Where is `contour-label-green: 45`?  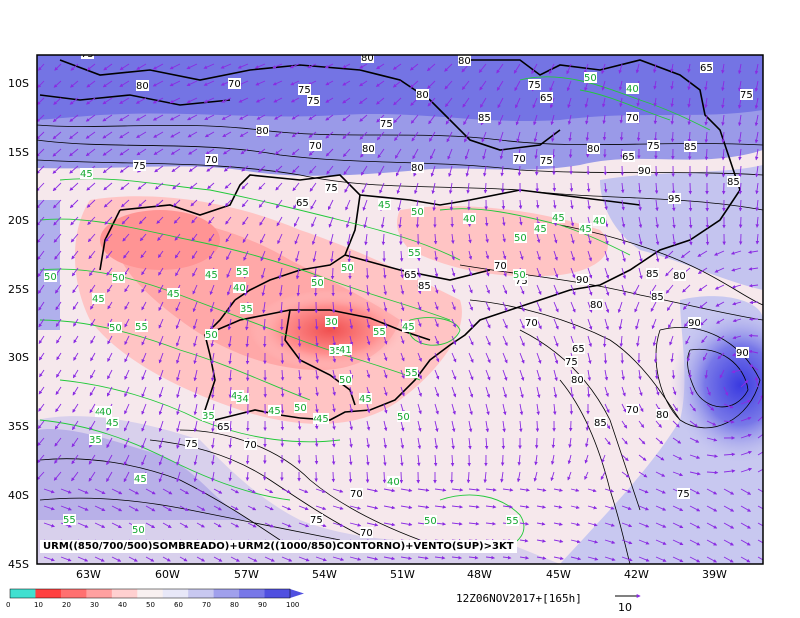
contour-label-green: 45 is located at coordinates (98, 299).